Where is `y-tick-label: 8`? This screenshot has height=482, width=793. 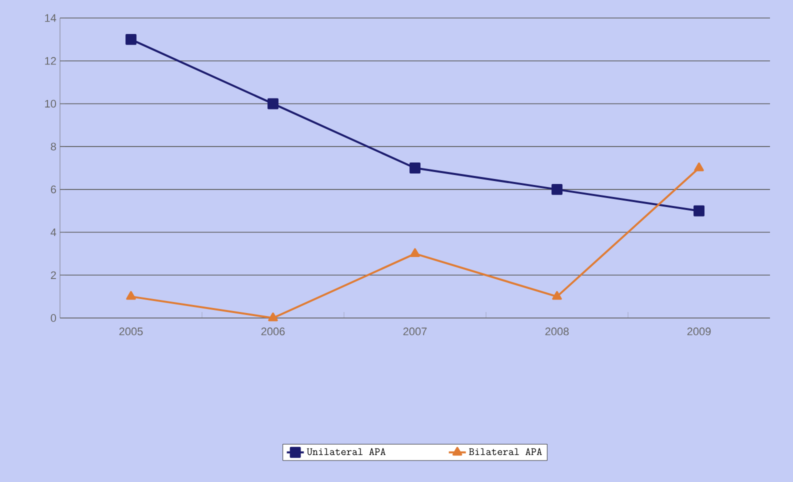
y-tick-label: 8 is located at coordinates (53, 146).